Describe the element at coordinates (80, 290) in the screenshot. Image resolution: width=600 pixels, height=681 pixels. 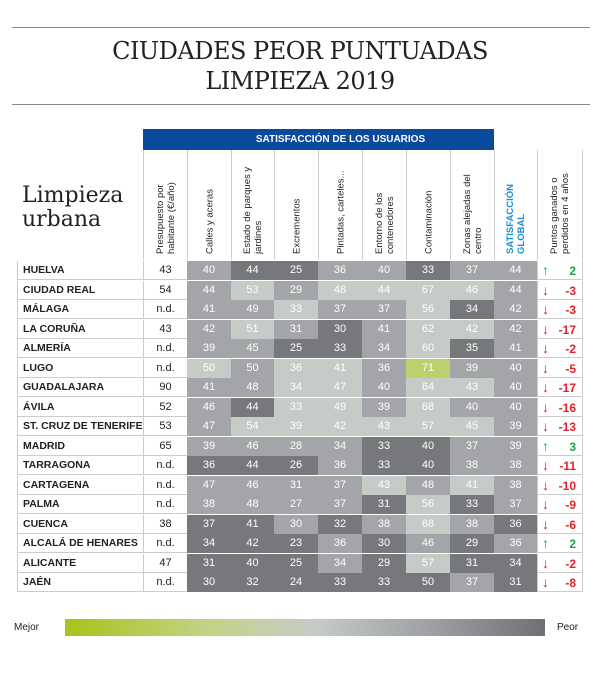
I see `city-name: CIUDAD REAL` at that location.